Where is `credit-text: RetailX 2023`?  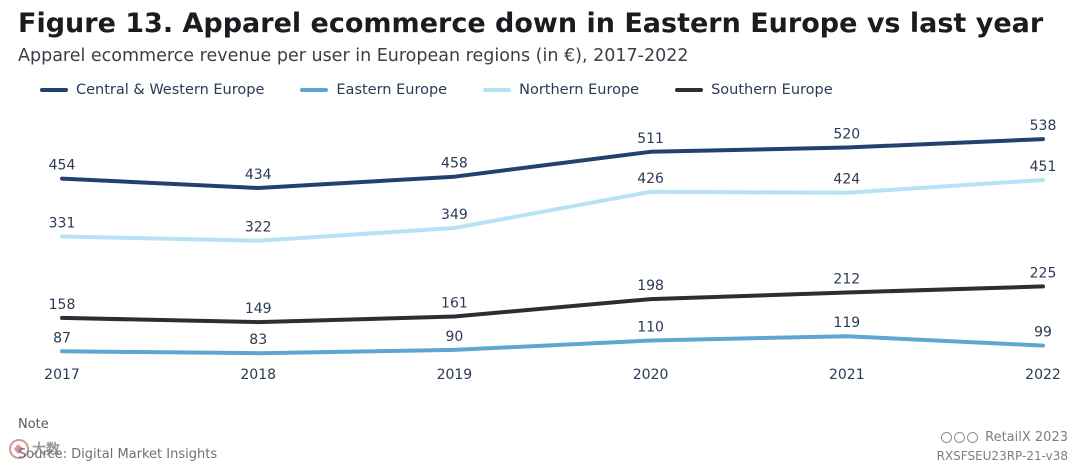
credit-text: RetailX 2023 is located at coordinates (1026, 437).